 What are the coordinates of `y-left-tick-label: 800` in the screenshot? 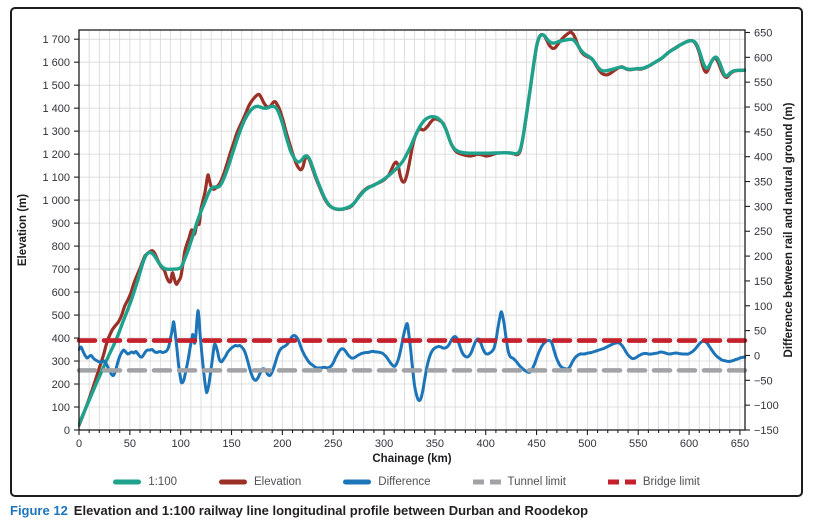 It's located at (61, 247).